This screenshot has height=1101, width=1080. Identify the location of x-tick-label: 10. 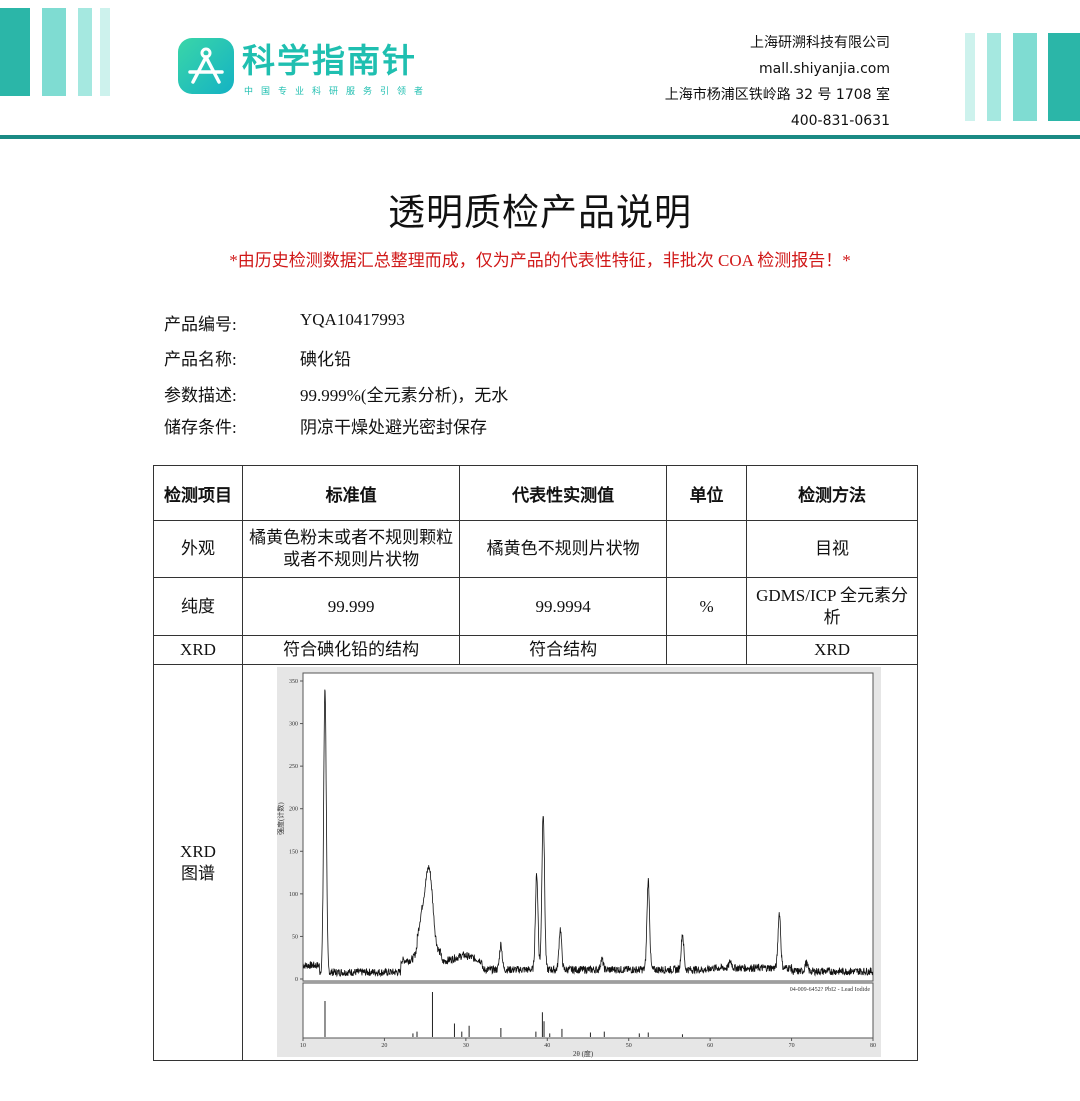
(303, 1046).